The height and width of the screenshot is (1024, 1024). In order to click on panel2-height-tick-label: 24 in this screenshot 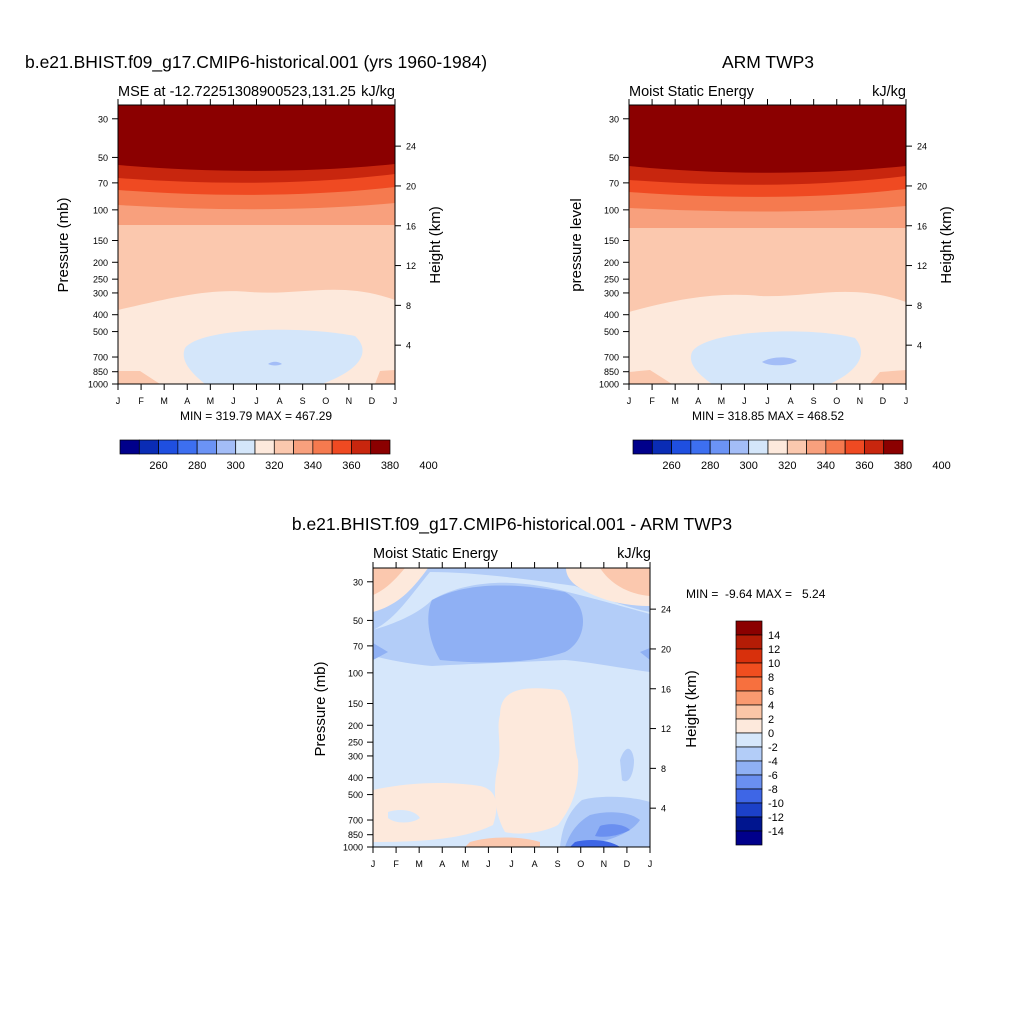, I will do `click(922, 147)`.